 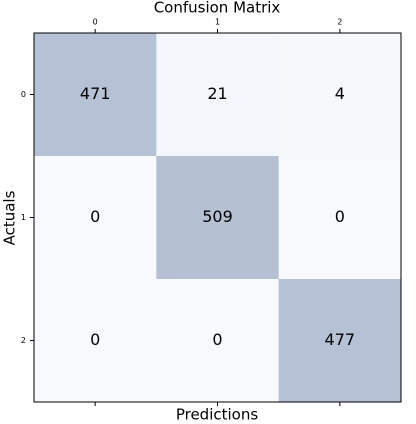 What do you see at coordinates (10, 217) in the screenshot?
I see `y-axis-title: Actuals` at bounding box center [10, 217].